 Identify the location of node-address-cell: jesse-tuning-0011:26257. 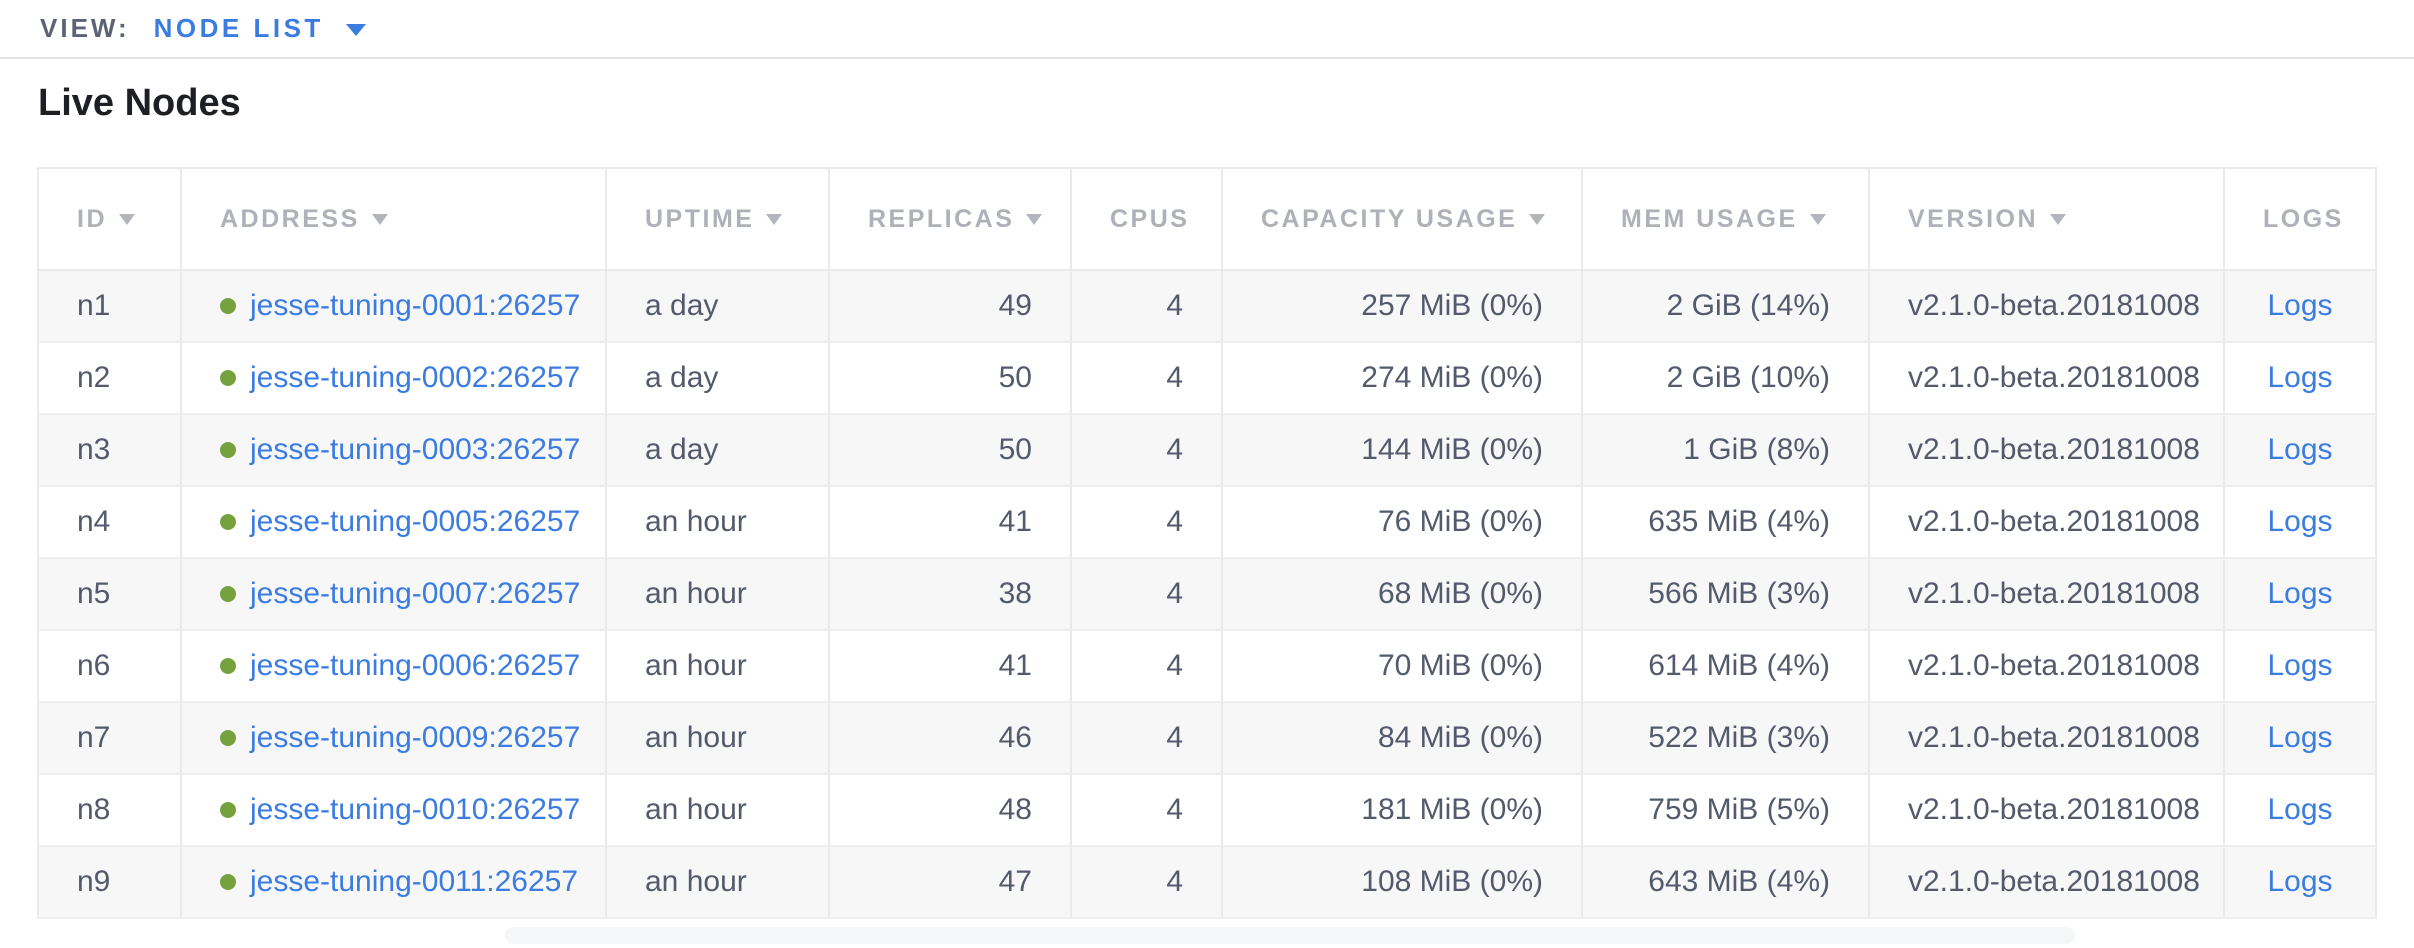
(393, 882).